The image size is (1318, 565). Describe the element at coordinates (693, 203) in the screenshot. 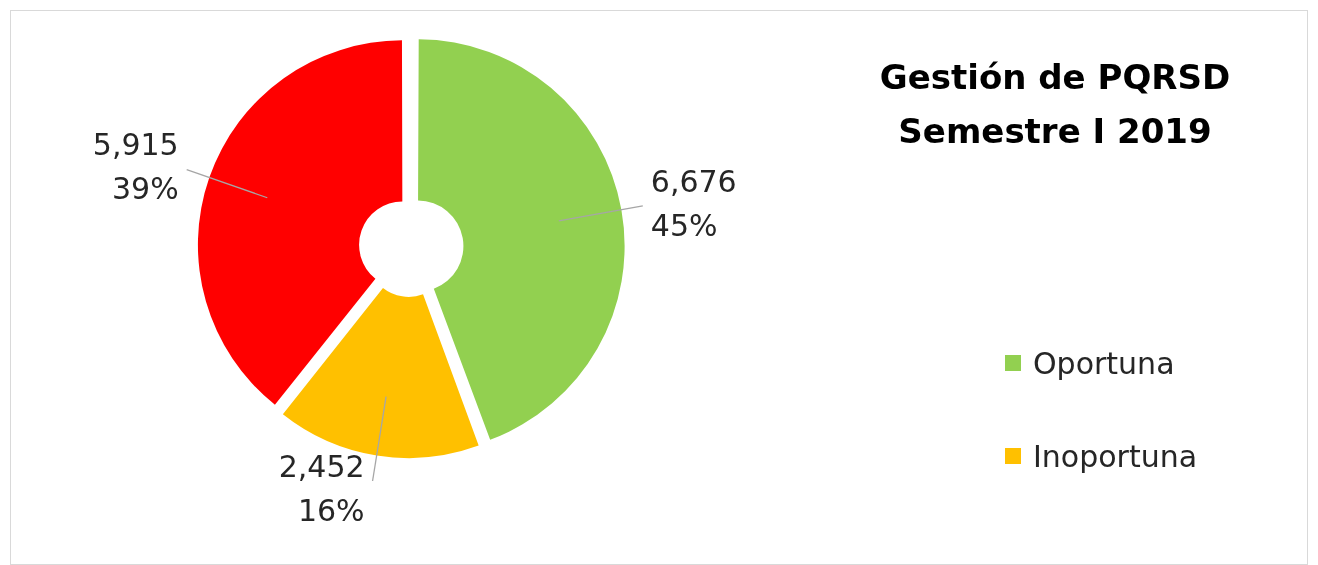

I see `data-label: 6,676 45%` at that location.